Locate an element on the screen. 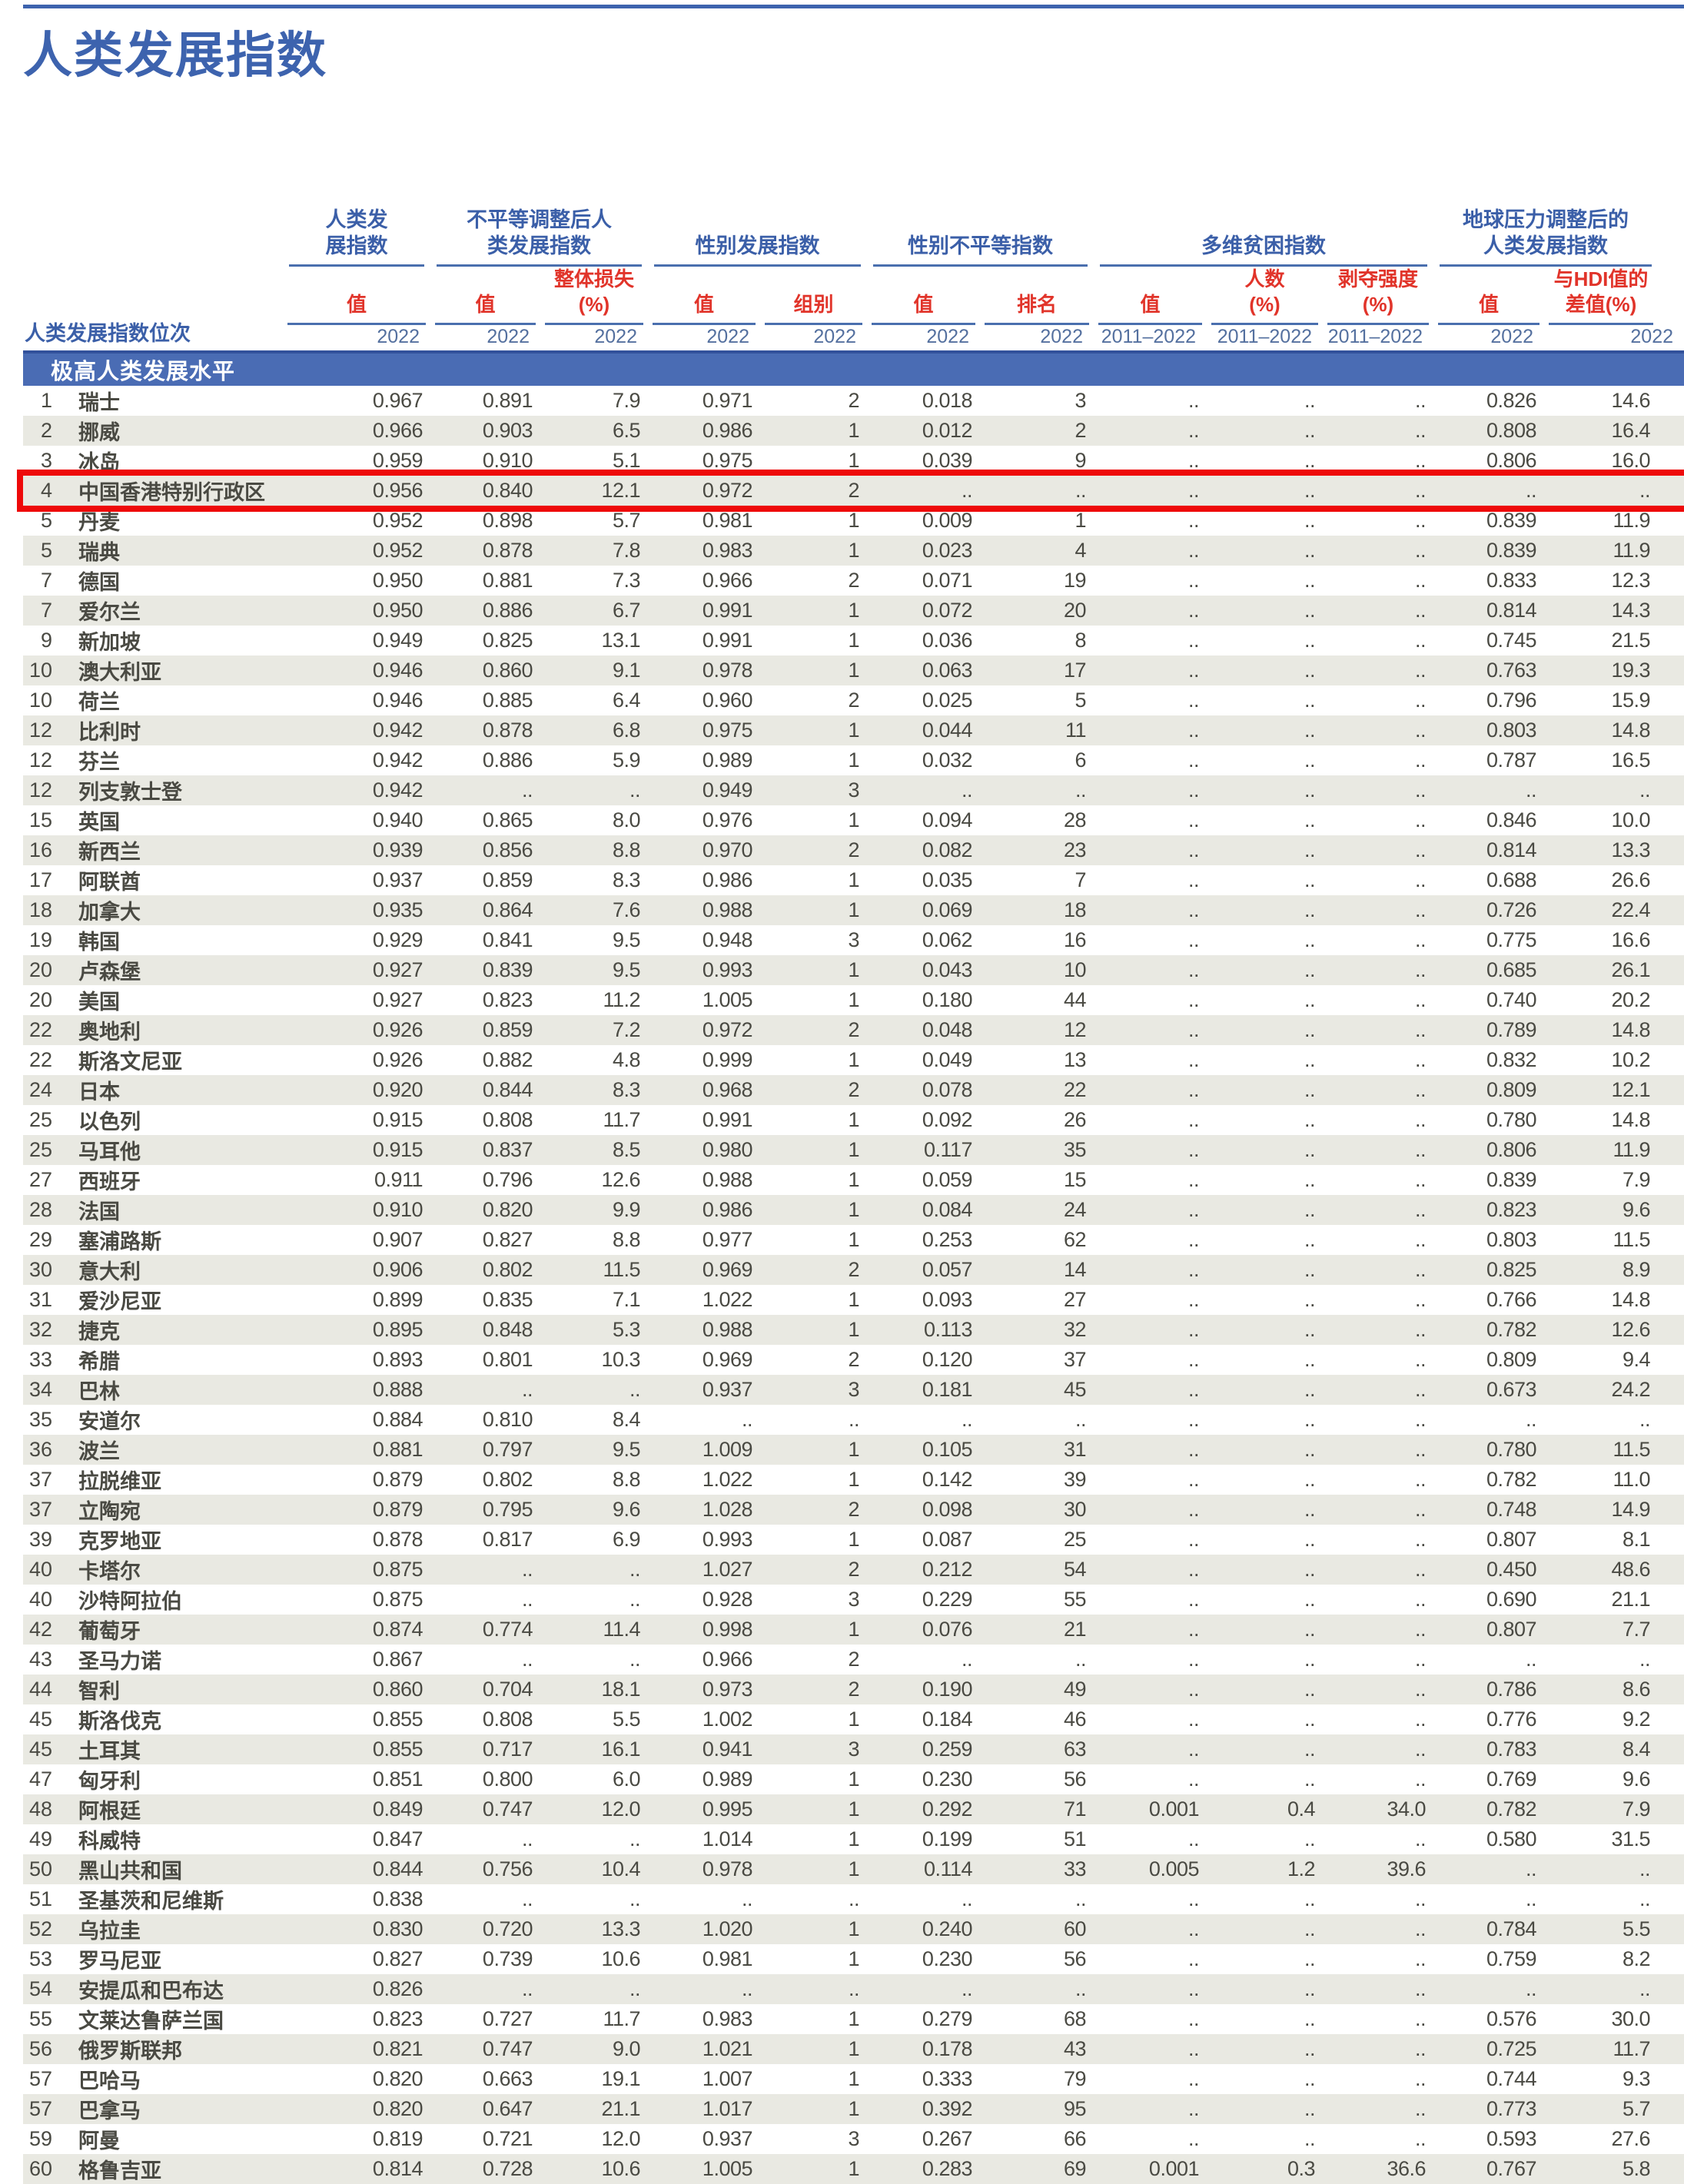 Image resolution: width=1684 pixels, height=2184 pixels. hdi-value-cell: 0.920 is located at coordinates (357, 1090).